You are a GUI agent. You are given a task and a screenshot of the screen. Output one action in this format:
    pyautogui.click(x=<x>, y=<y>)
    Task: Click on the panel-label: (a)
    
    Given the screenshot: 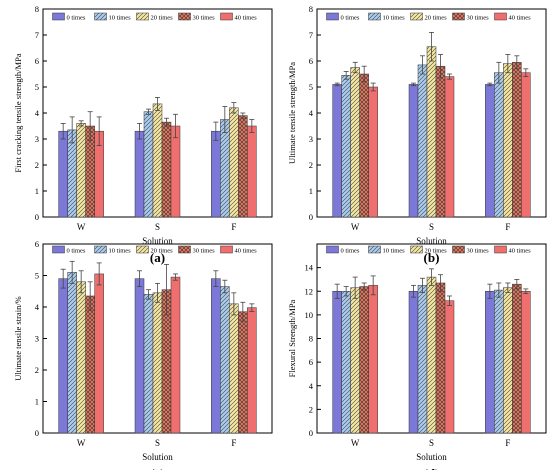 What is the action you would take?
    pyautogui.click(x=157, y=257)
    